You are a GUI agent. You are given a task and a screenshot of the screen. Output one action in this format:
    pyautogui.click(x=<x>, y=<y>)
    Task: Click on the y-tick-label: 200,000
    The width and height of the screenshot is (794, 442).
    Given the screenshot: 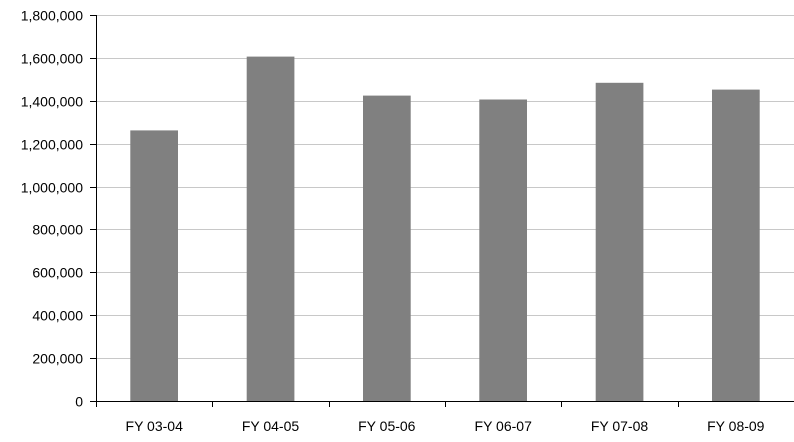 What is the action you would take?
    pyautogui.click(x=57, y=359)
    